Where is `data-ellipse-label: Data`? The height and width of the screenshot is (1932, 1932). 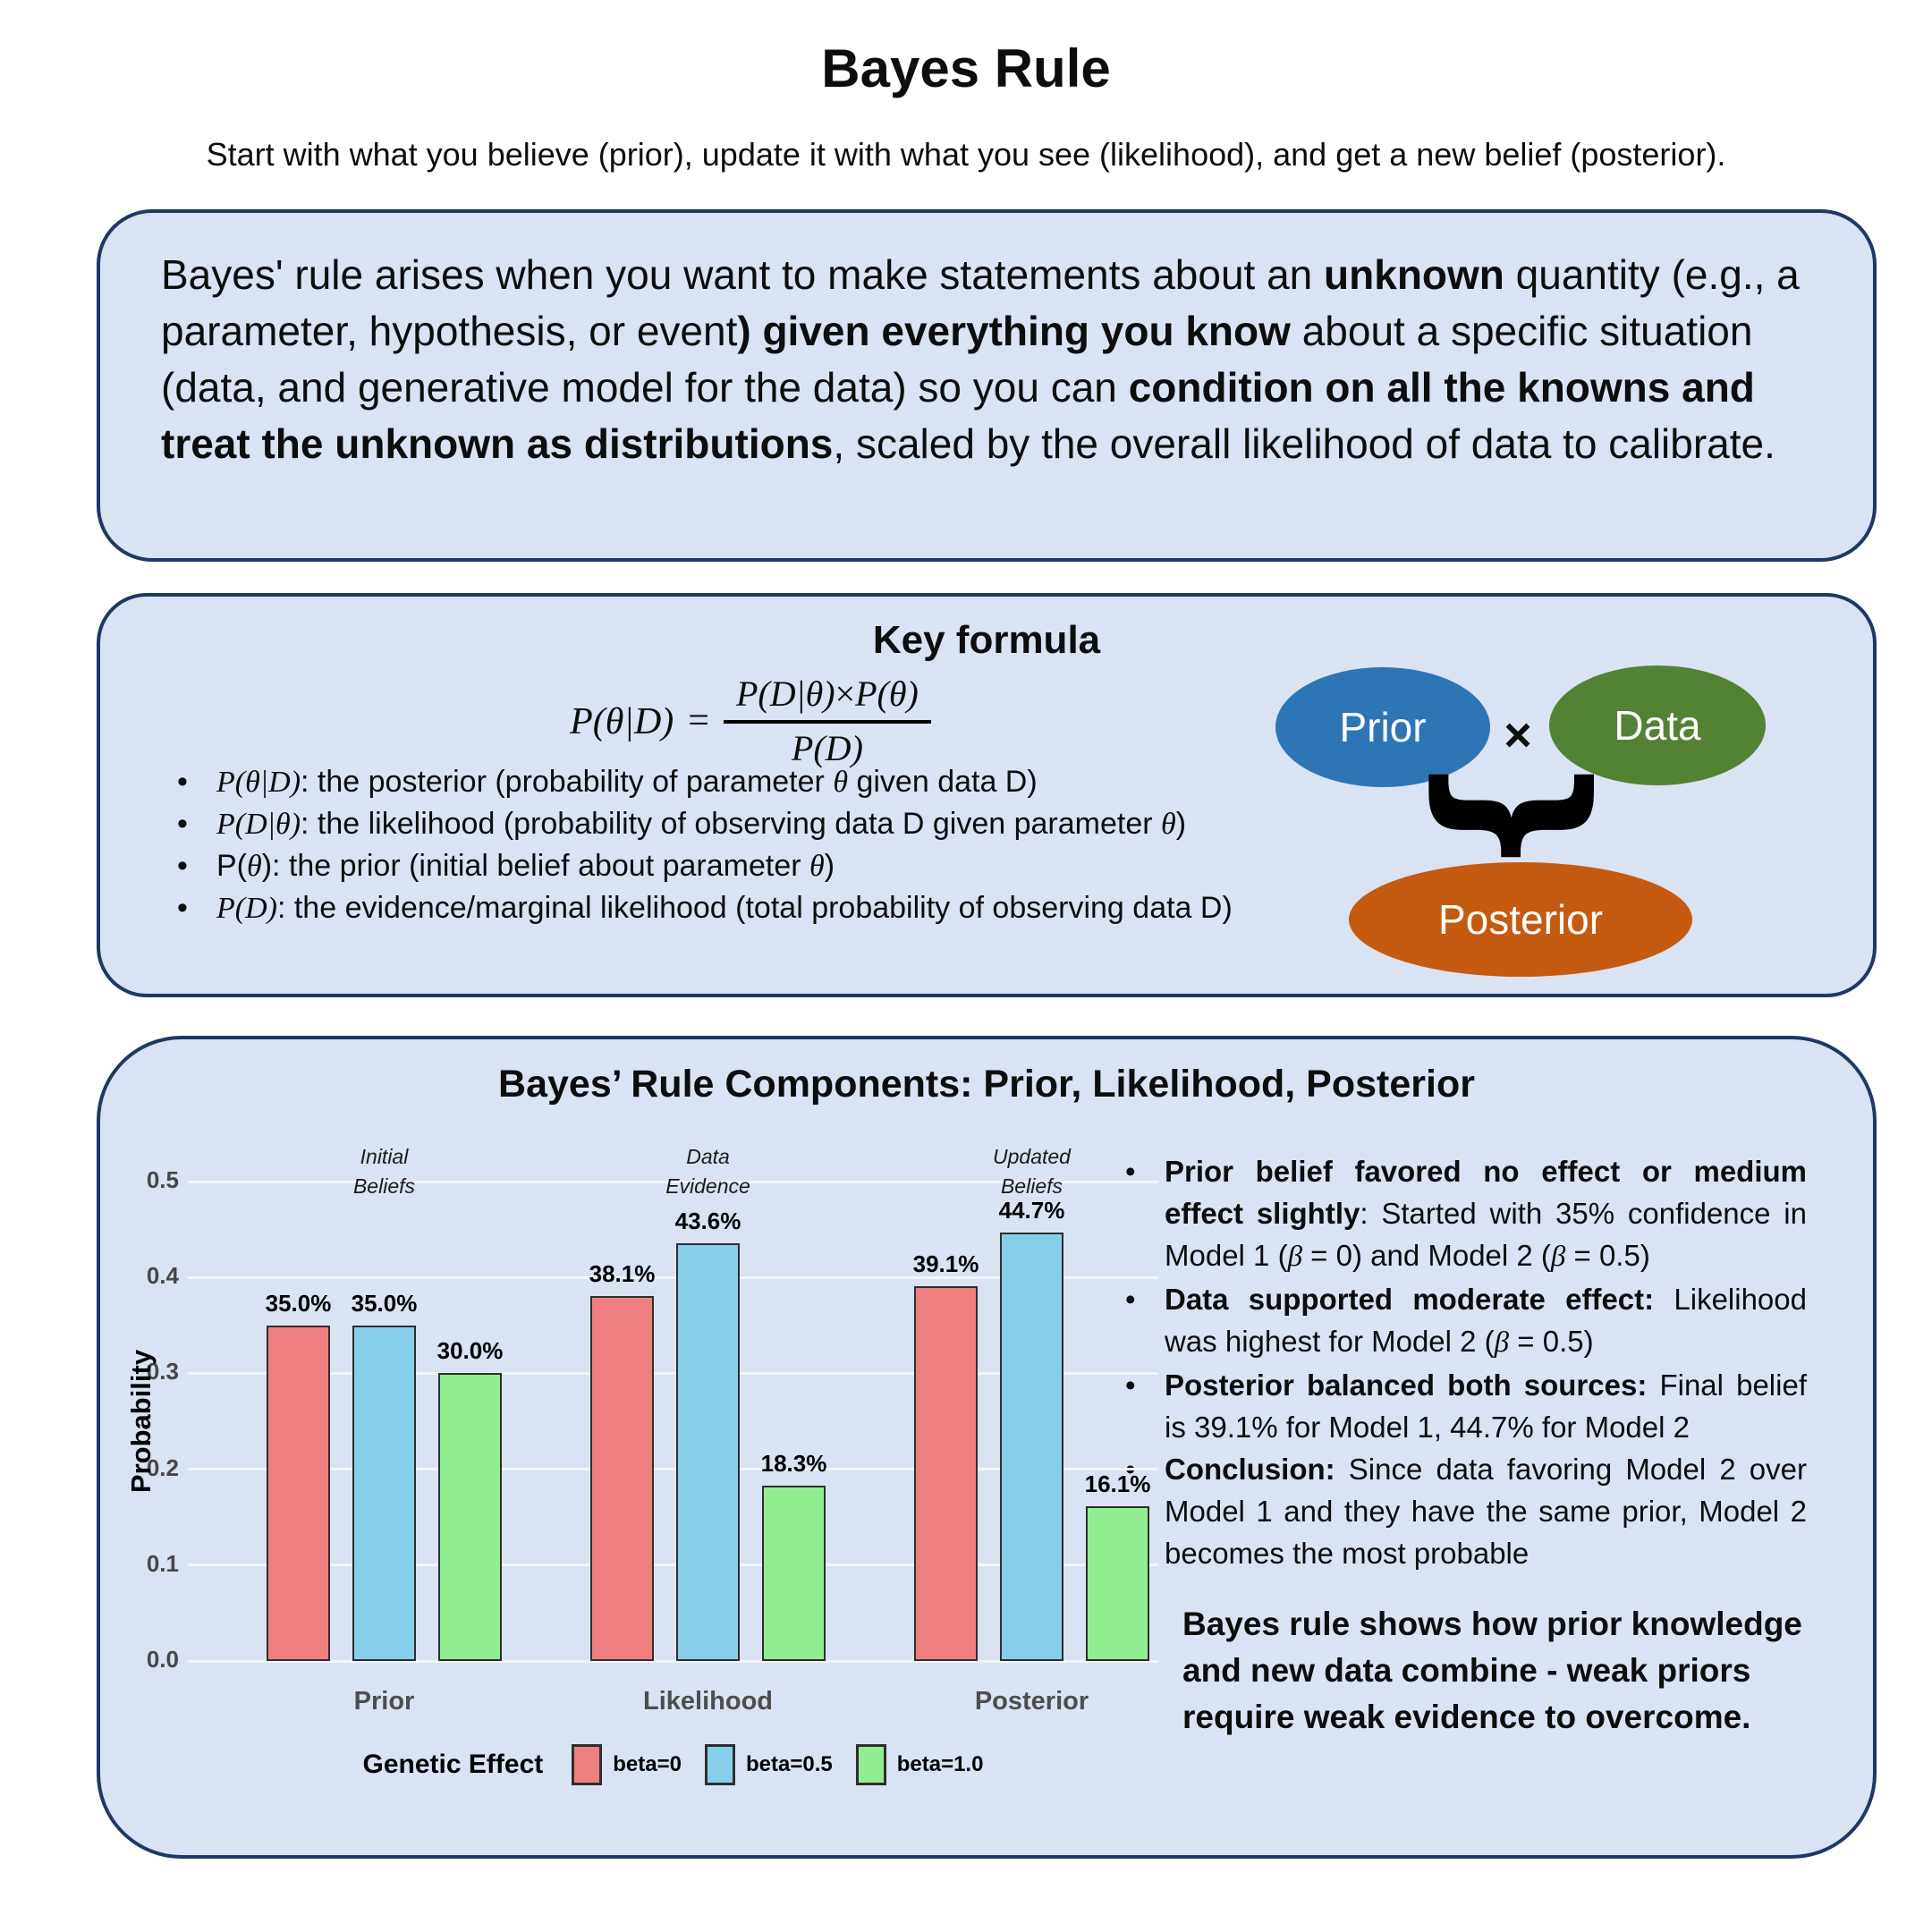
data-ellipse-label: Data is located at coordinates (1657, 725).